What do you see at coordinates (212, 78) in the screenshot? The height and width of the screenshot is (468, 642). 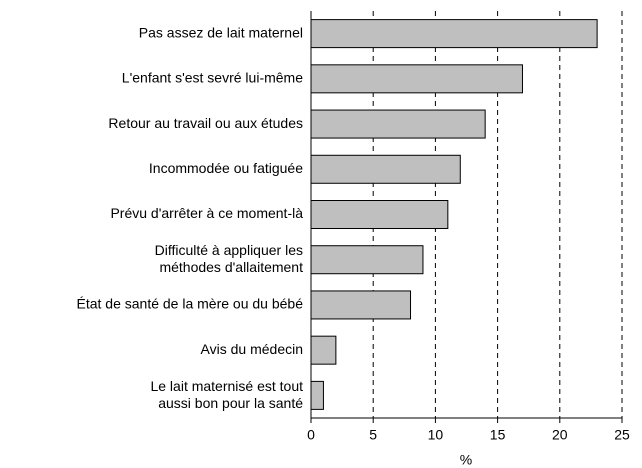 I see `y-tick-label: L'enfant s'est sevré lui-même` at bounding box center [212, 78].